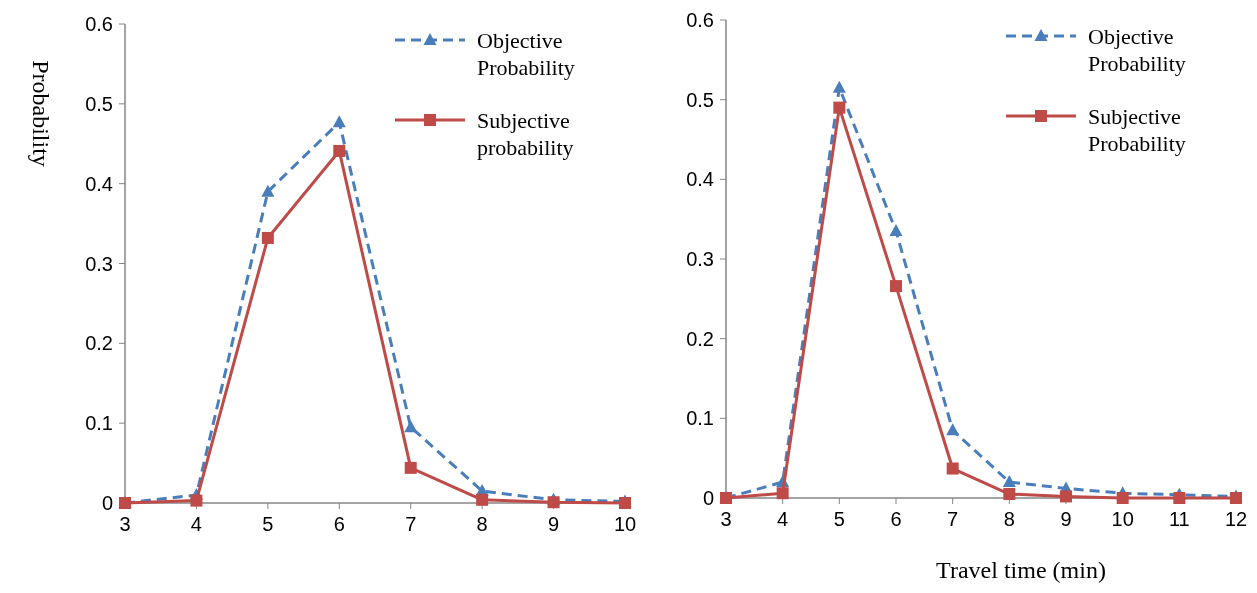  Describe the element at coordinates (1236, 519) in the screenshot. I see `x-tick-label: 12` at that location.